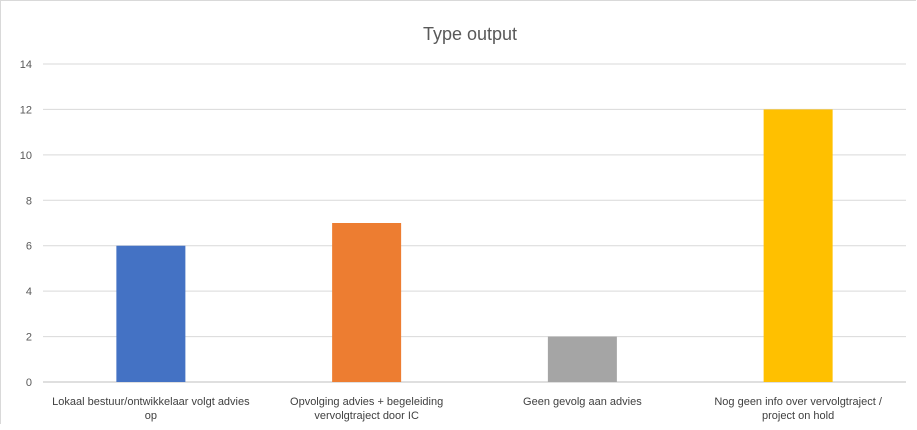 This screenshot has height=430, width=917. I want to click on x-tick-label: Nog geen info over vervolgtraject /, so click(798, 402).